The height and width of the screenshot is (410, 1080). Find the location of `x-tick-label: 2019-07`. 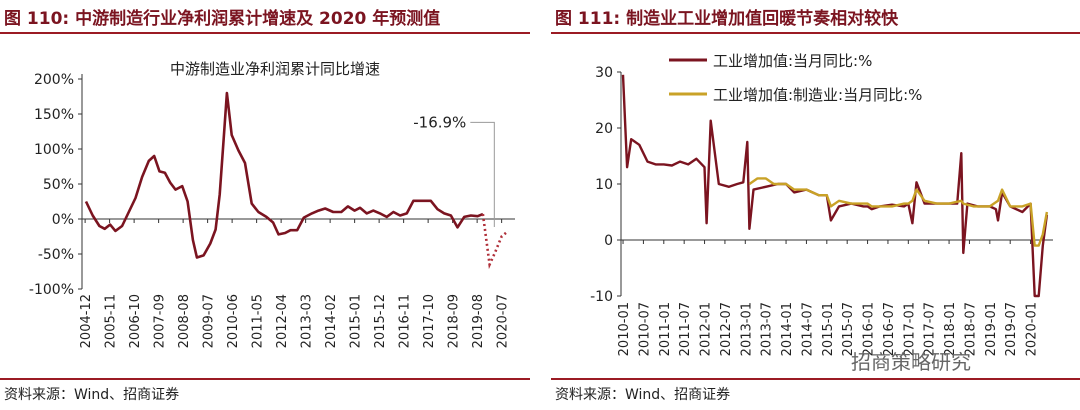

x-tick-label: 2019-07 is located at coordinates (1011, 329).